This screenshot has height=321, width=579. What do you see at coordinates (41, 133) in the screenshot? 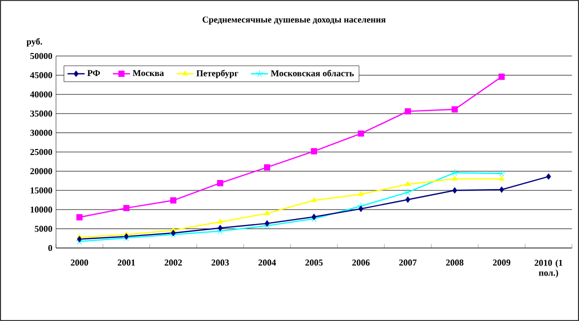
I see `y-tick-label: 30000` at bounding box center [41, 133].